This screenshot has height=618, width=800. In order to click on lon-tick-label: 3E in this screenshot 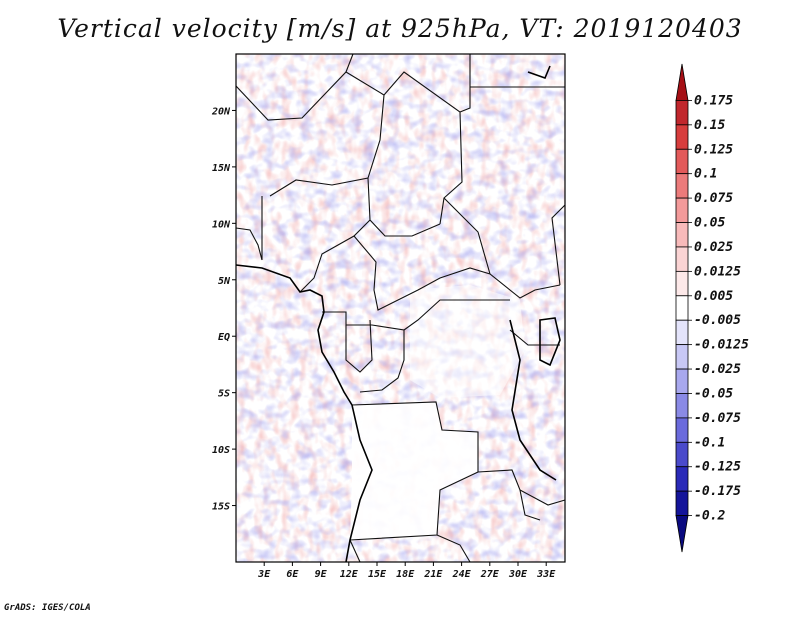, I will do `click(264, 574)`.